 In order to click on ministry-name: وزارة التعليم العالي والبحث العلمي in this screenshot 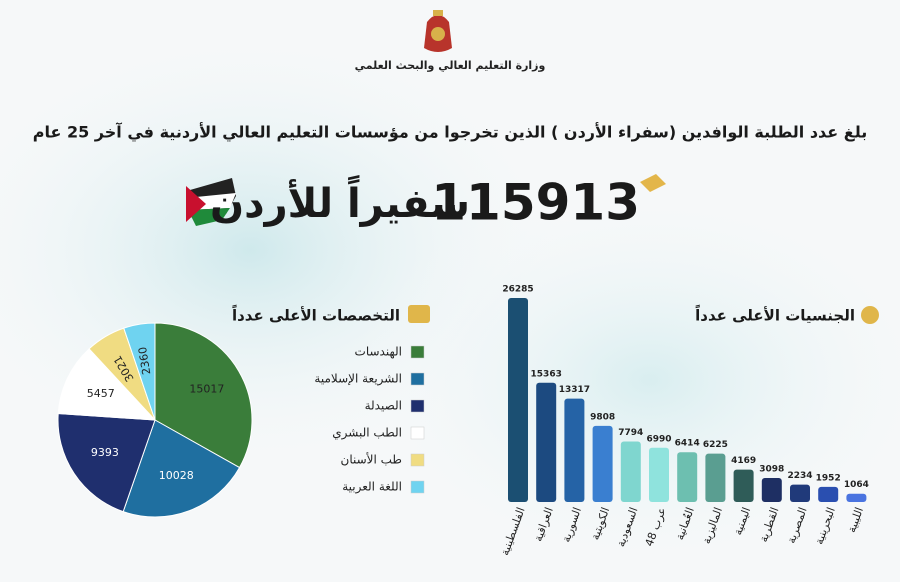, I will do `click(450, 65)`.